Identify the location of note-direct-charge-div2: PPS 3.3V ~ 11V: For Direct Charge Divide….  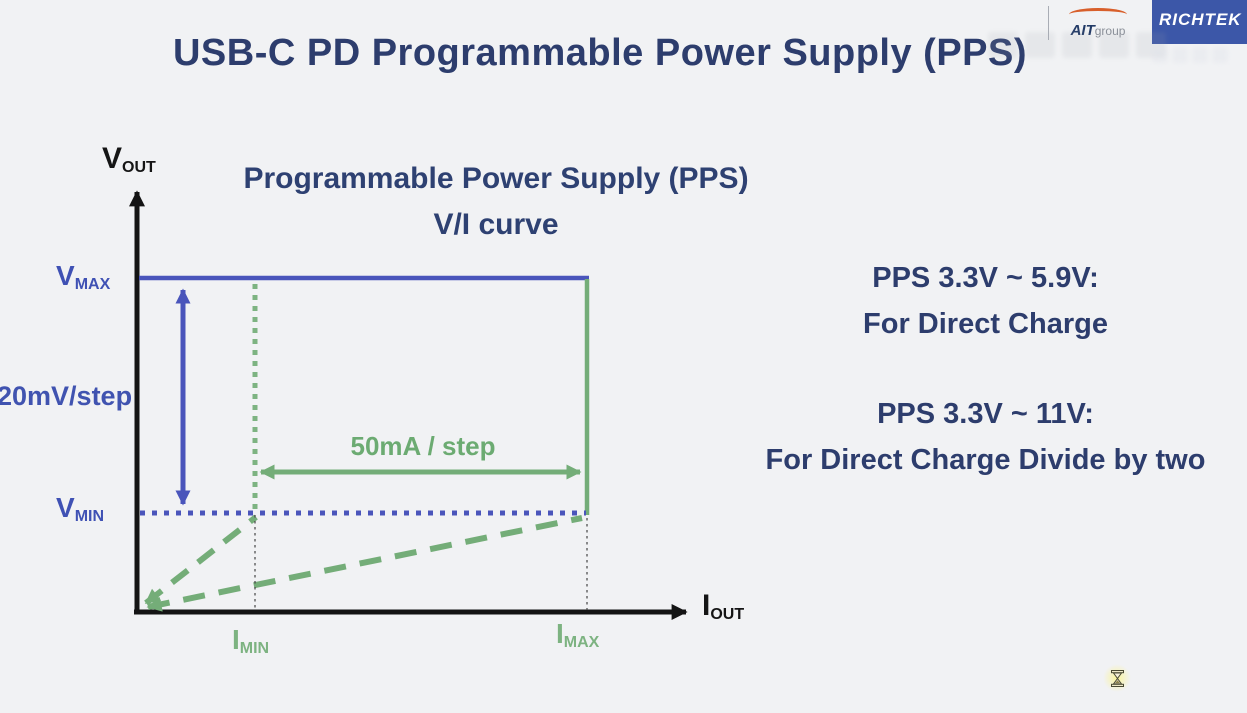
(985, 437).